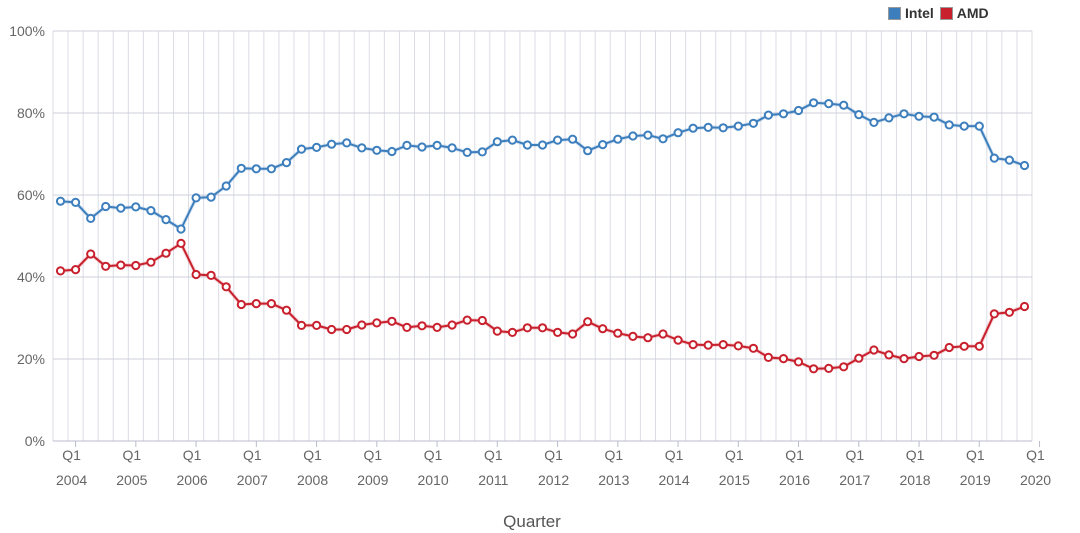  Describe the element at coordinates (312, 480) in the screenshot. I see `x-tick-year: 2008` at that location.